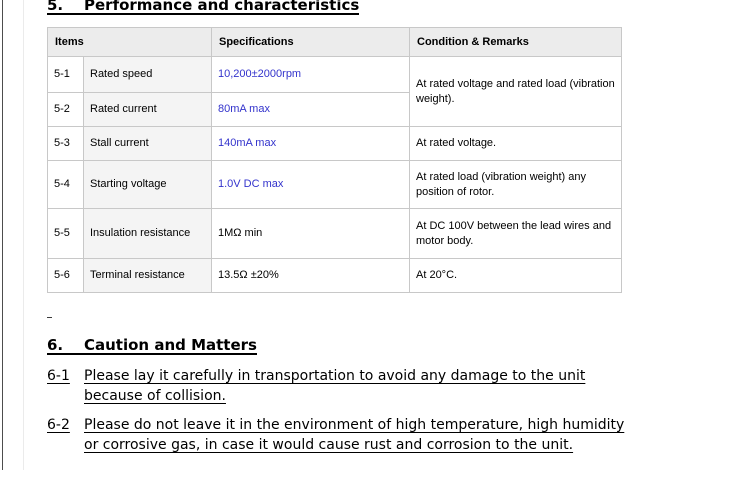  What do you see at coordinates (23, 235) in the screenshot?
I see `page-margin-line` at bounding box center [23, 235].